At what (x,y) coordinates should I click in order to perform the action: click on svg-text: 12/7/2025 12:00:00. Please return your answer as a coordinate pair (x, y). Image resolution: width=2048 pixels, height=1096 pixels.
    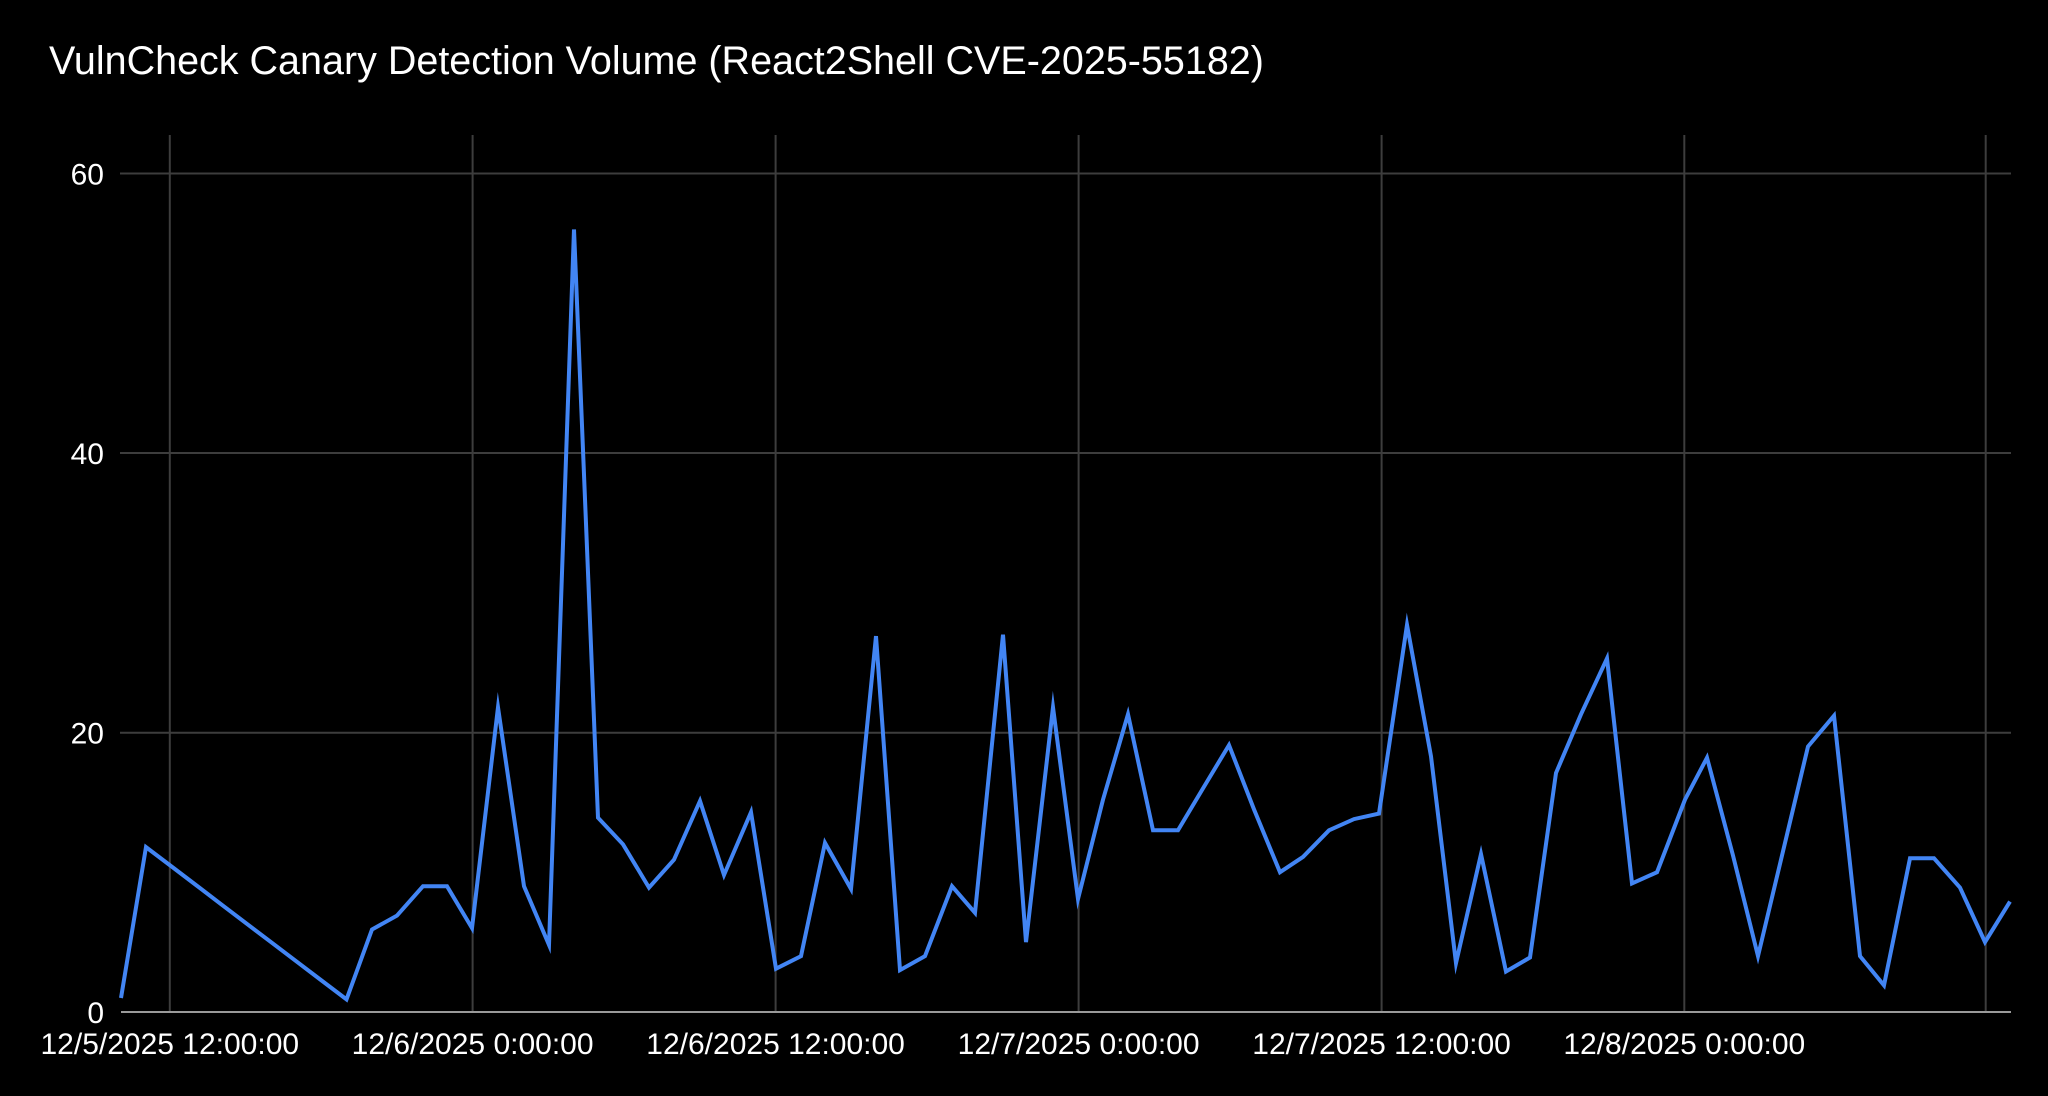
    Looking at the image, I should click on (1381, 1044).